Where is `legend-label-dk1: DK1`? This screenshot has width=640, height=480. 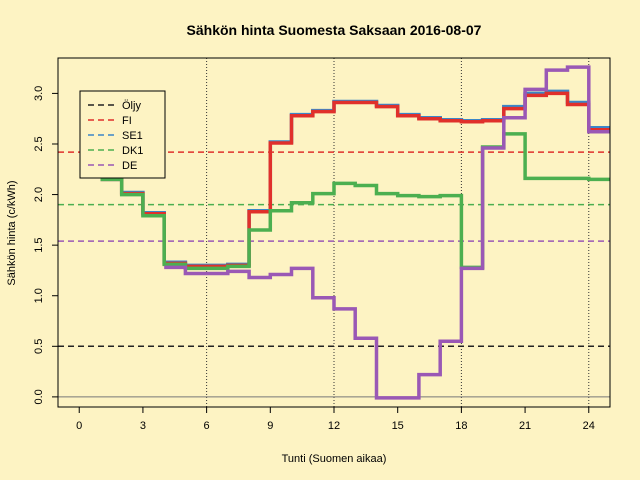 legend-label-dk1: DK1 is located at coordinates (132, 151).